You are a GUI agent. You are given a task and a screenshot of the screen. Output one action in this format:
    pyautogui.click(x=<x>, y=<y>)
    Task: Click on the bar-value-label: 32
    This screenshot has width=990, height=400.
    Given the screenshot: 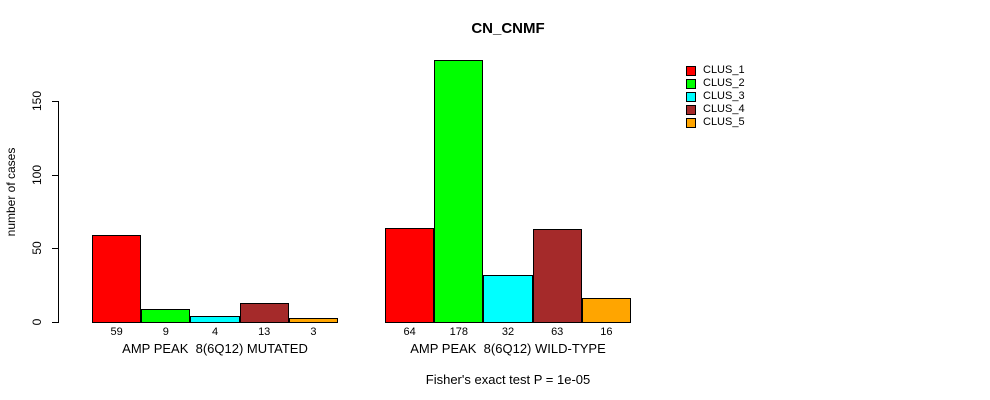 What is the action you would take?
    pyautogui.click(x=508, y=332)
    